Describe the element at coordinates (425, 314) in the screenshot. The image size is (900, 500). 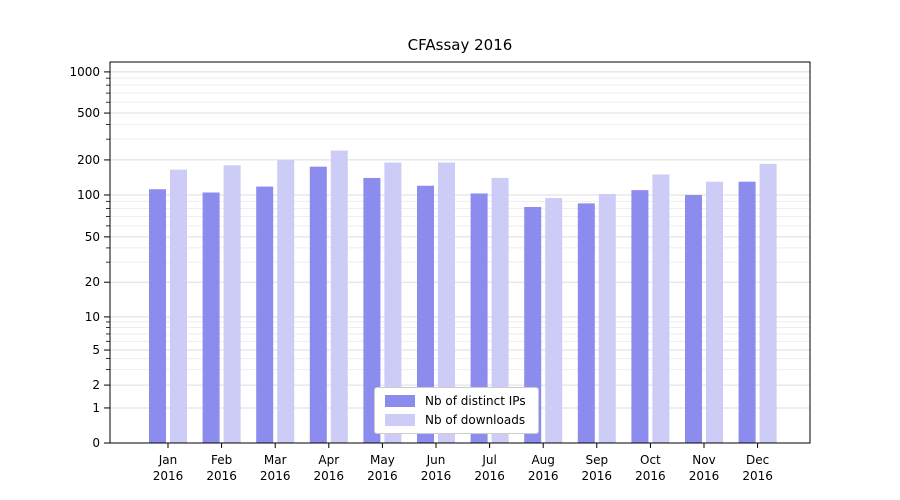
I see `bar-distinct-ips-jun` at that location.